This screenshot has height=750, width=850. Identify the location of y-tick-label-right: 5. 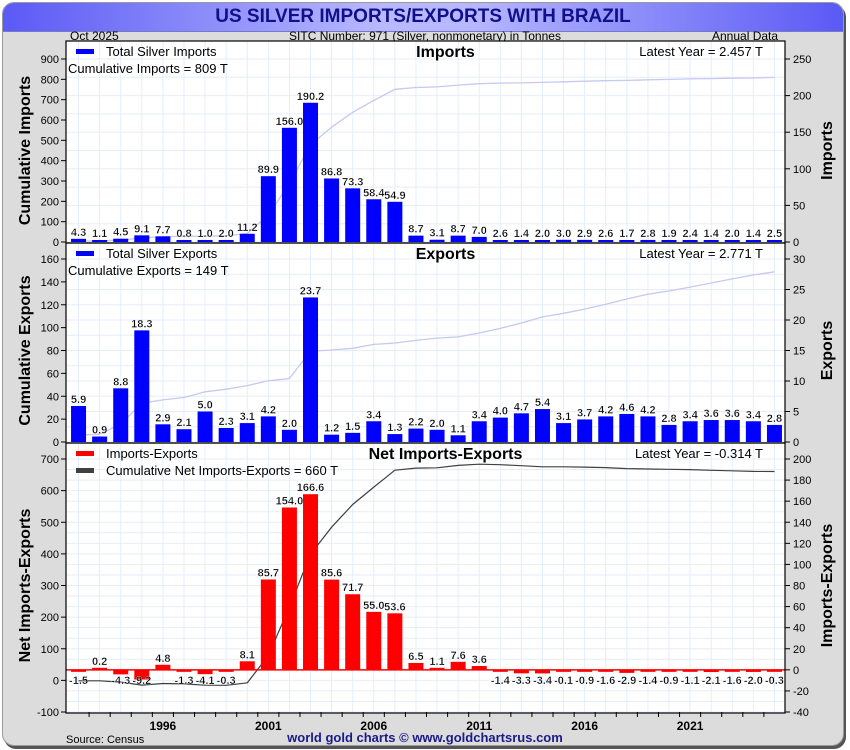
(796, 413).